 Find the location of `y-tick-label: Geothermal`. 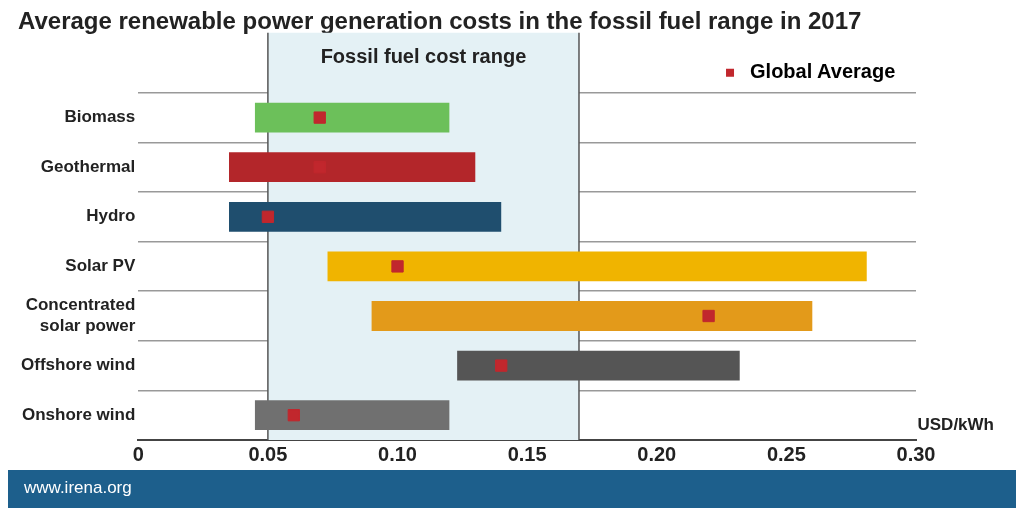

y-tick-label: Geothermal is located at coordinates (88, 166).